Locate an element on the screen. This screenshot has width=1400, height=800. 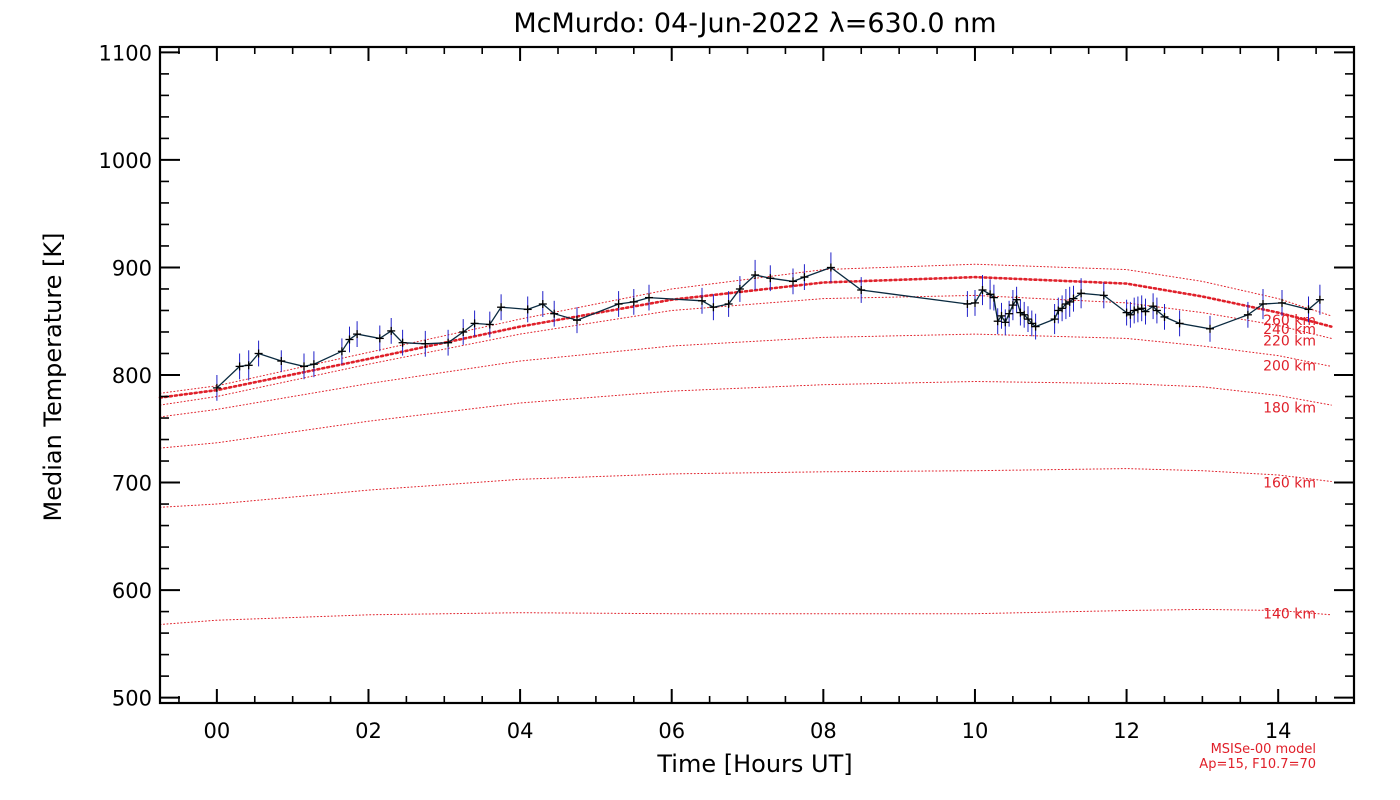
model-curve-200-km is located at coordinates (745, 375).